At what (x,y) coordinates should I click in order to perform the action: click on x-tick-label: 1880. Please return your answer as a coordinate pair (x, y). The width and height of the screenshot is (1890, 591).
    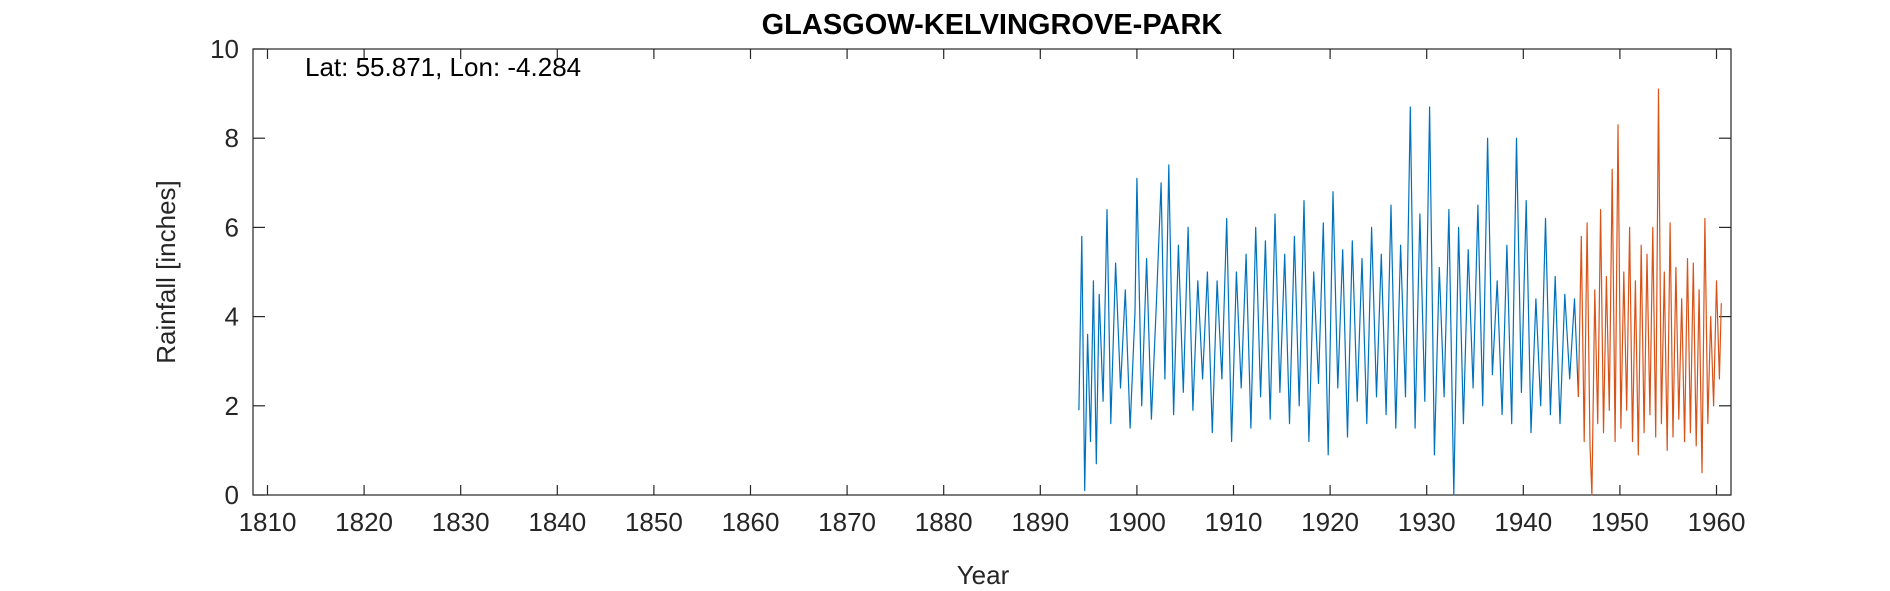
    Looking at the image, I should click on (944, 522).